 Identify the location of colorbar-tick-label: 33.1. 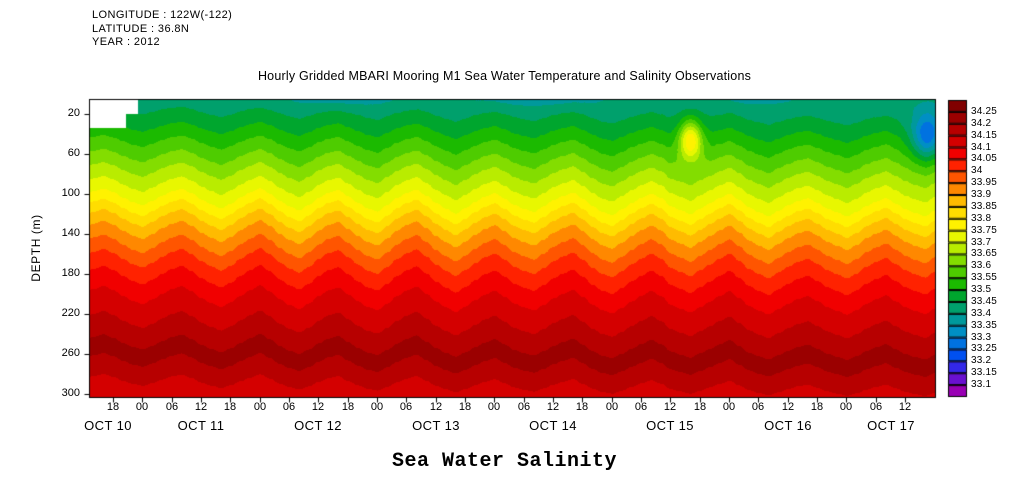
(981, 384).